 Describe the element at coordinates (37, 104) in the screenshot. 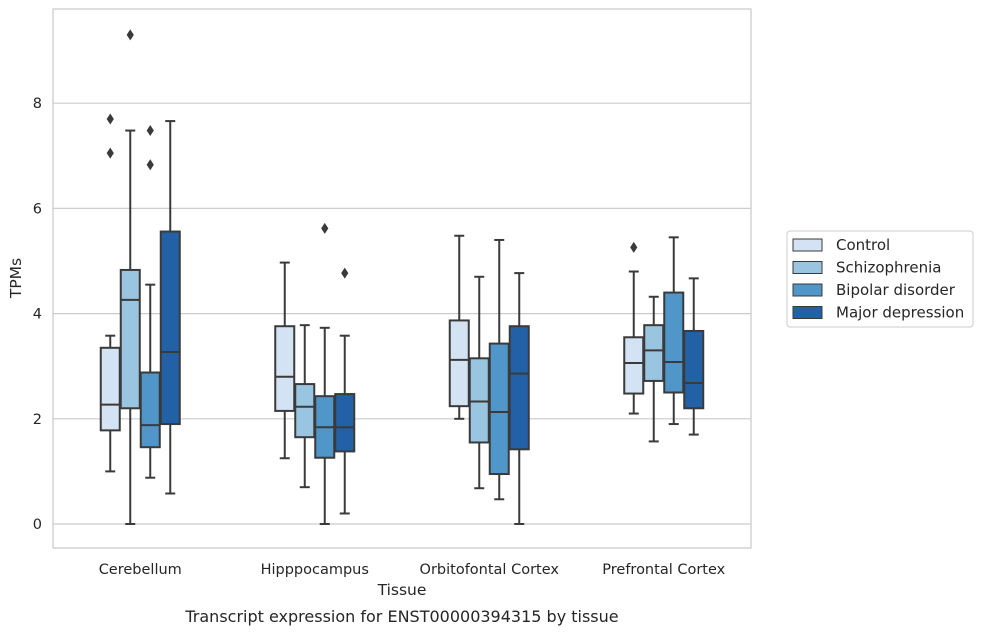

I see `y-tick-label: 8` at that location.